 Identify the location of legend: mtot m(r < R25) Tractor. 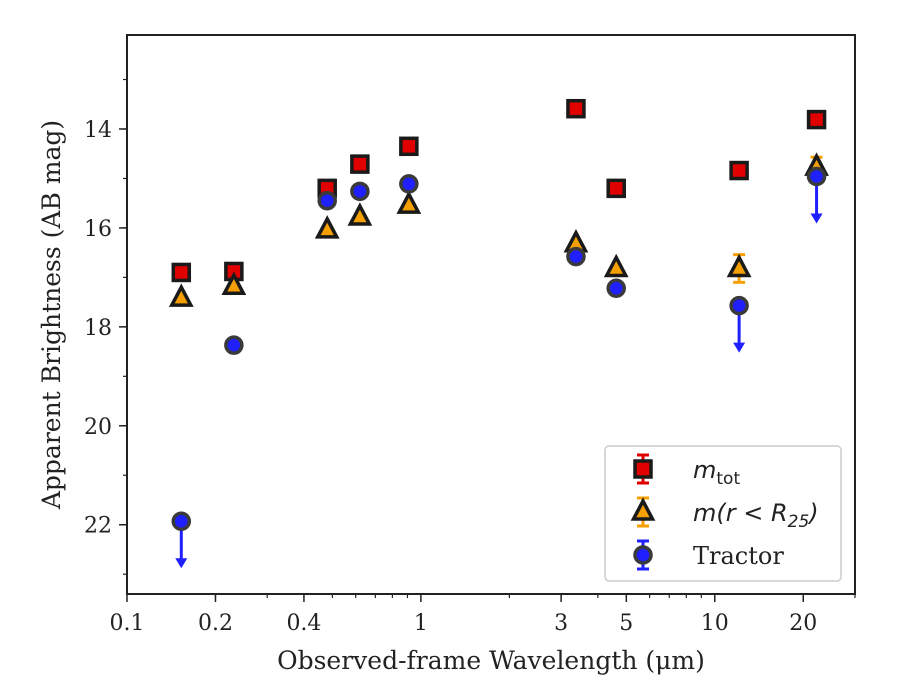
(723, 513).